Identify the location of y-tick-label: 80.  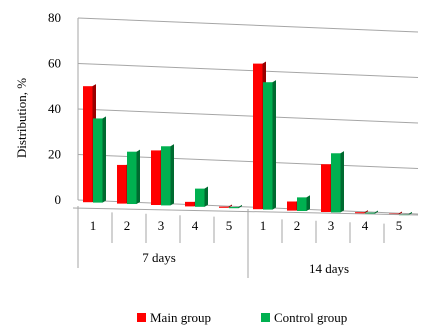
(54, 17).